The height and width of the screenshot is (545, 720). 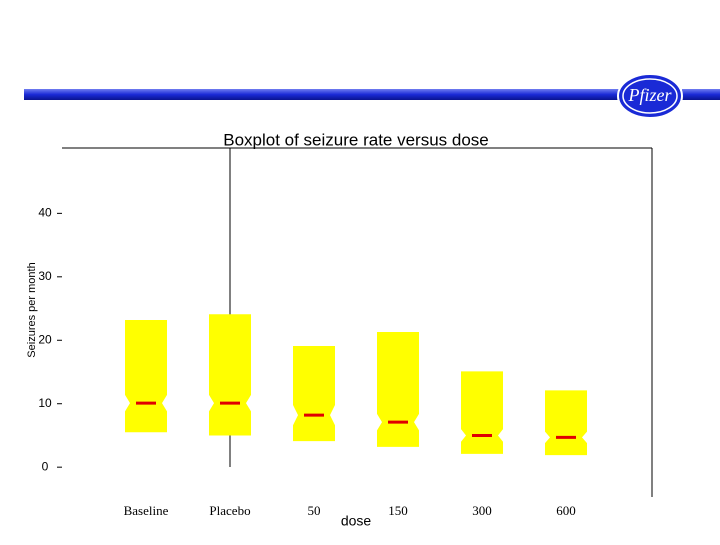 I want to click on y-tick-label: 10, so click(x=45, y=403).